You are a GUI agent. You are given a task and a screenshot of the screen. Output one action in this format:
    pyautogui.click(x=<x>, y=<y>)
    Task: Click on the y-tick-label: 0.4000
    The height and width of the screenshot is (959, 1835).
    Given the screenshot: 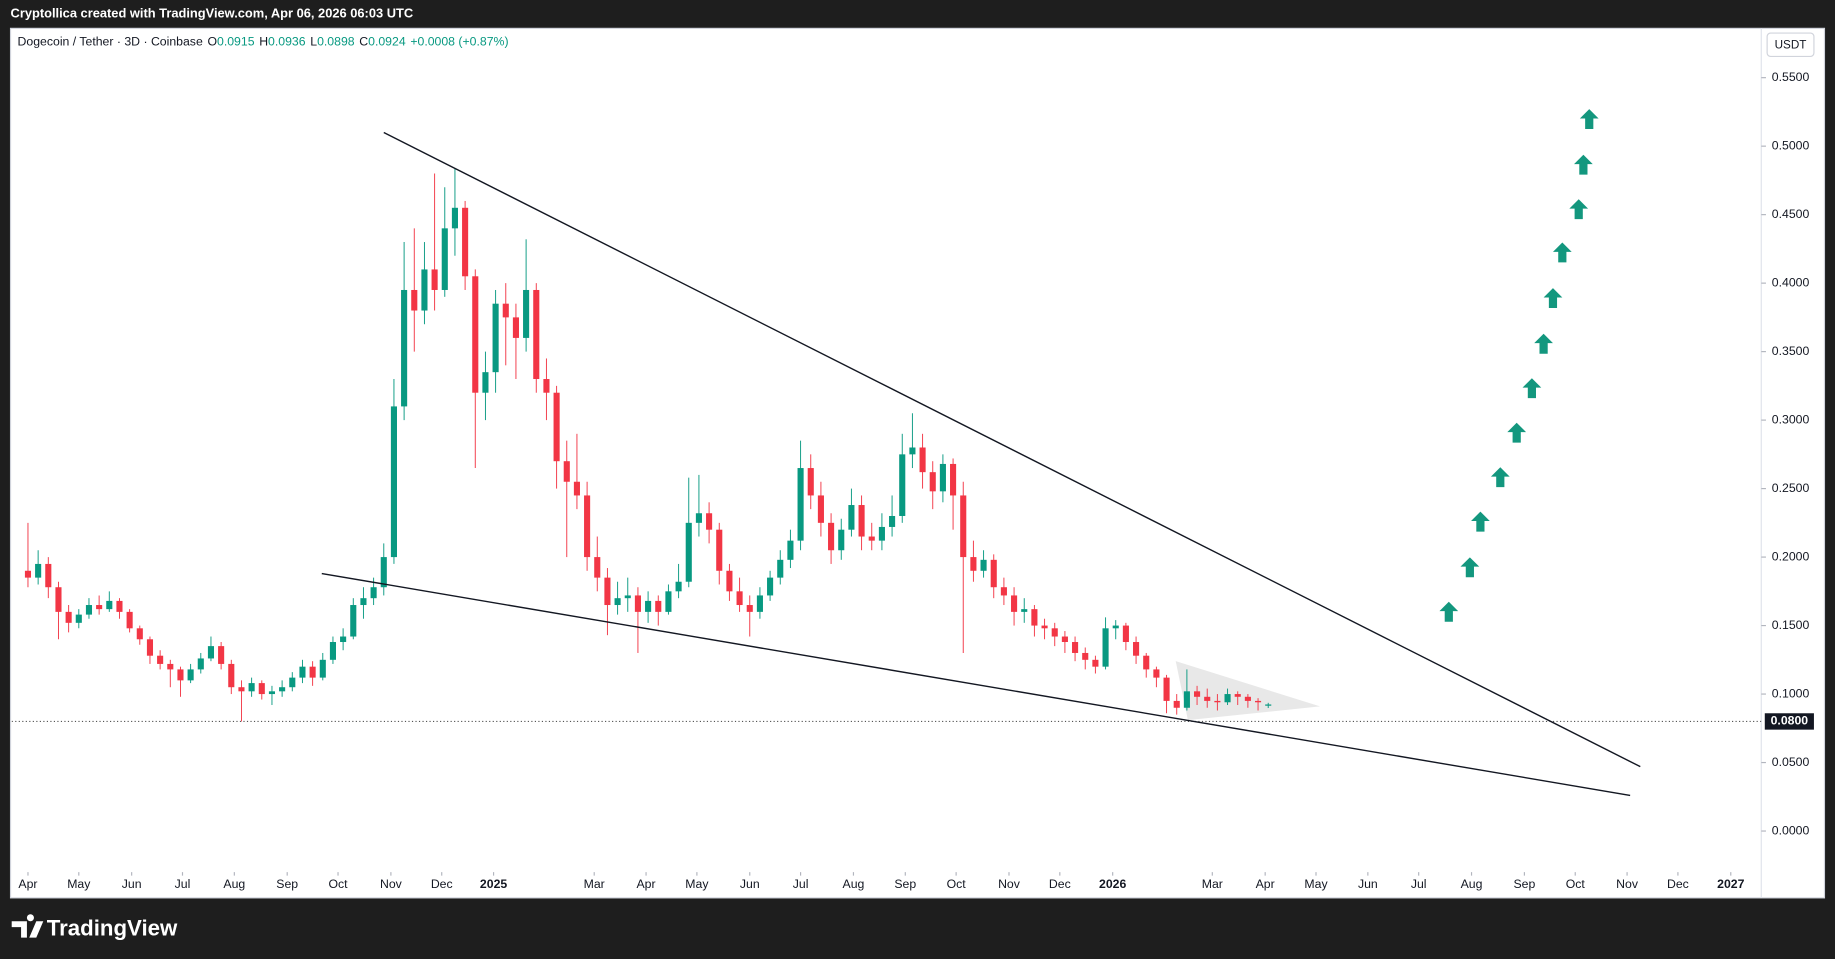 What is the action you would take?
    pyautogui.click(x=1791, y=282)
    